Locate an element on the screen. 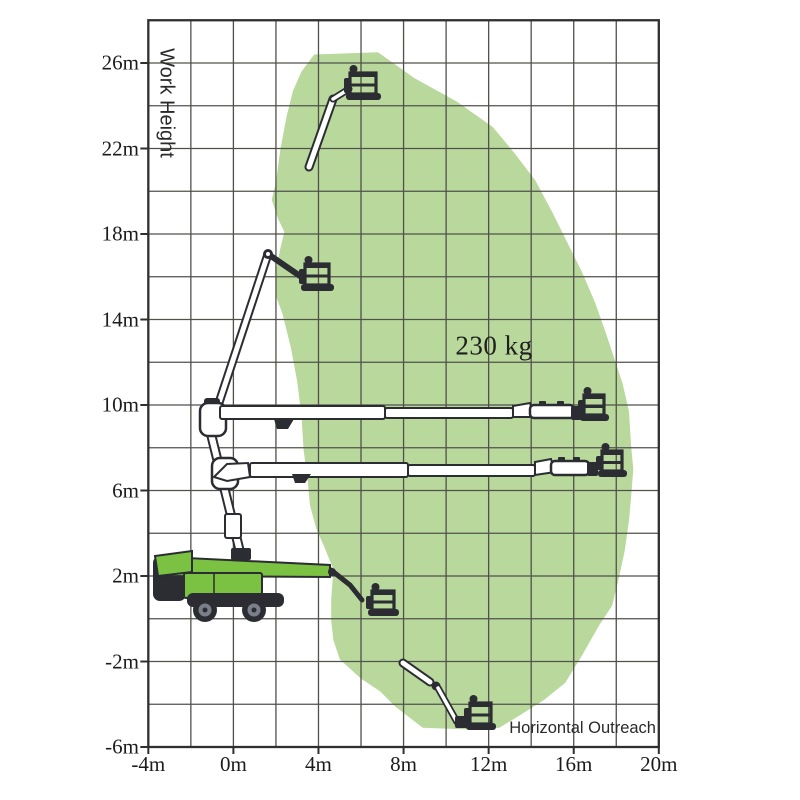  y-tick-label: 10m is located at coordinates (120, 404).